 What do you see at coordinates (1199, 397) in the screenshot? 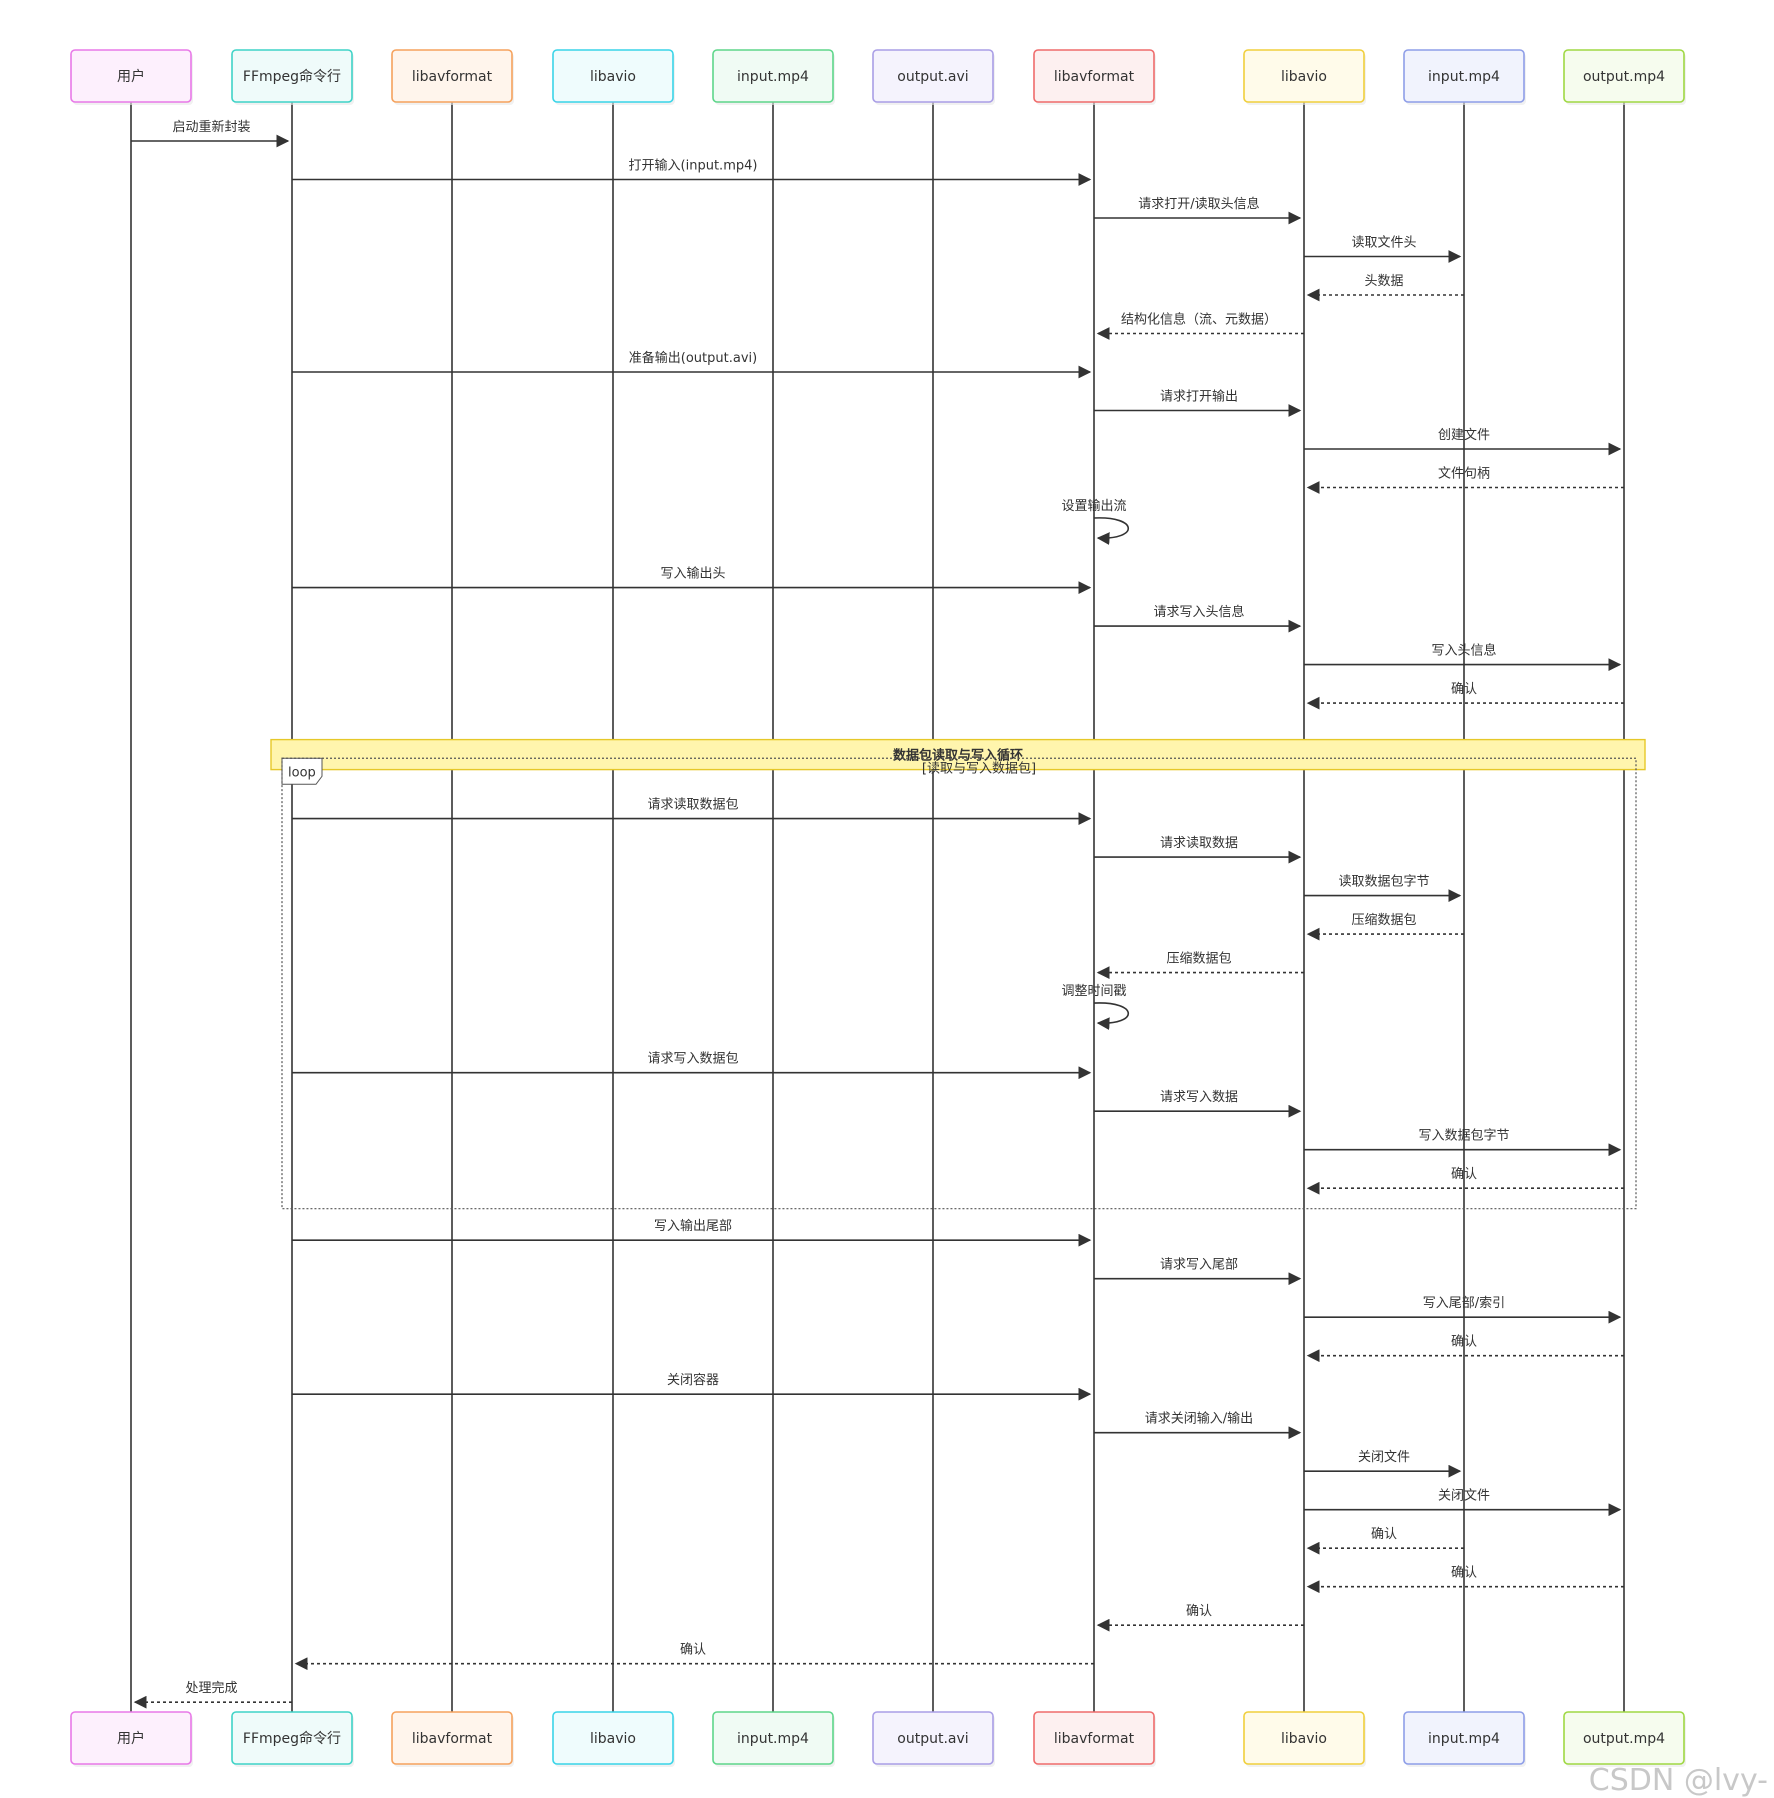
I see `message-label: 请求打开输出` at bounding box center [1199, 397].